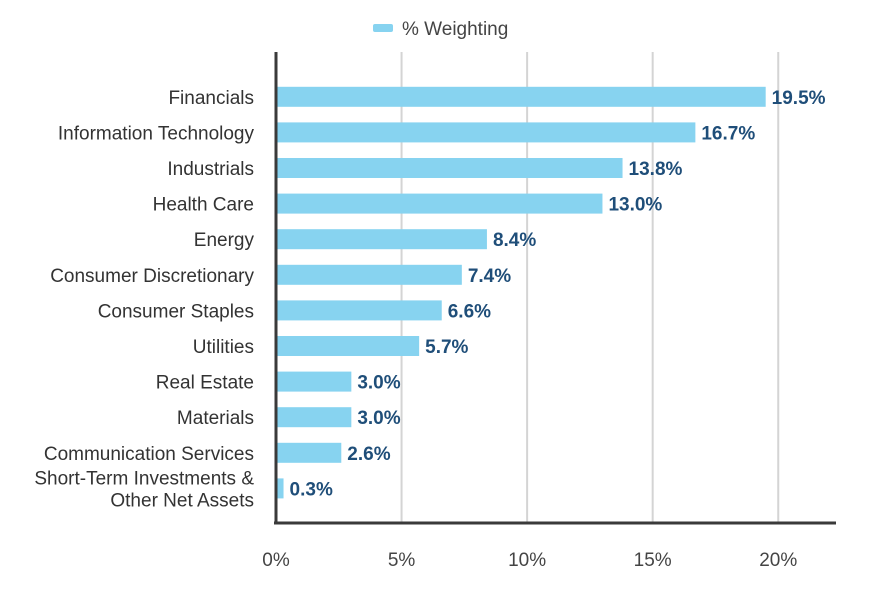 The image size is (876, 600). Describe the element at coordinates (635, 205) in the screenshot. I see `data-label: 13.0%` at that location.